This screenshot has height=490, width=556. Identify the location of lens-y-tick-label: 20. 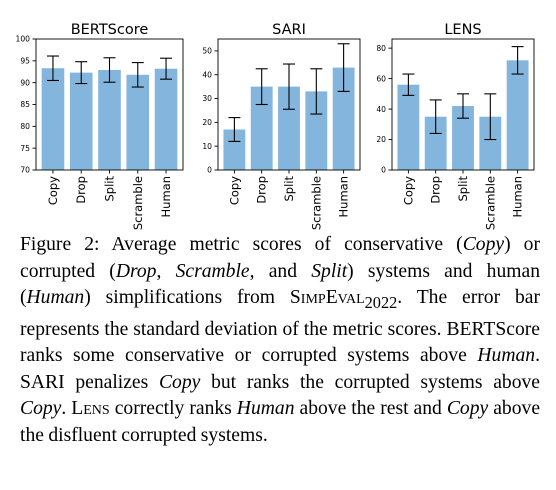
(381, 139).